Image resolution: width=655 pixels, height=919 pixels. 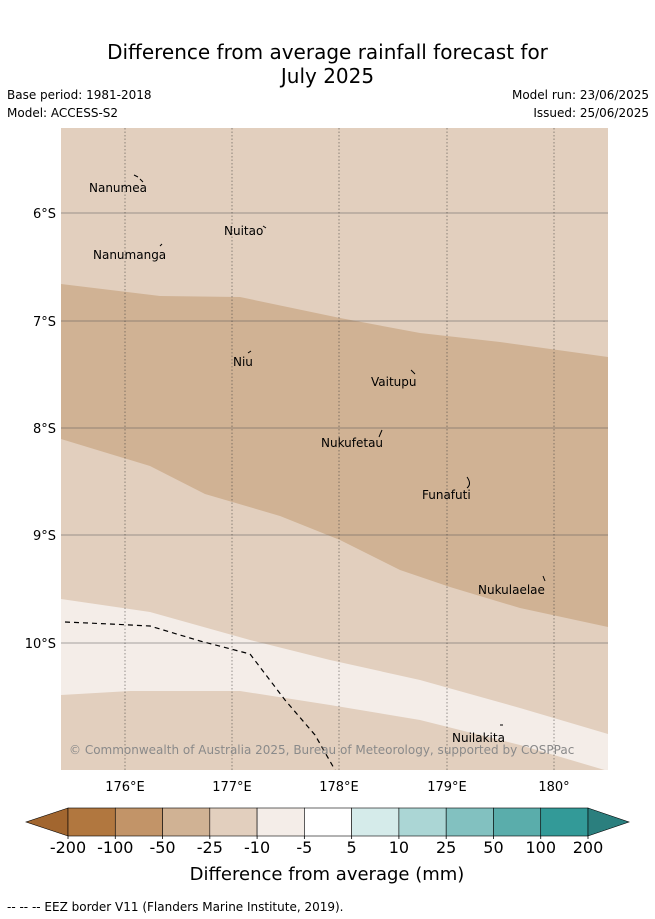 I want to click on model-run-text: Model run: 23/06/2025, so click(x=580, y=95).